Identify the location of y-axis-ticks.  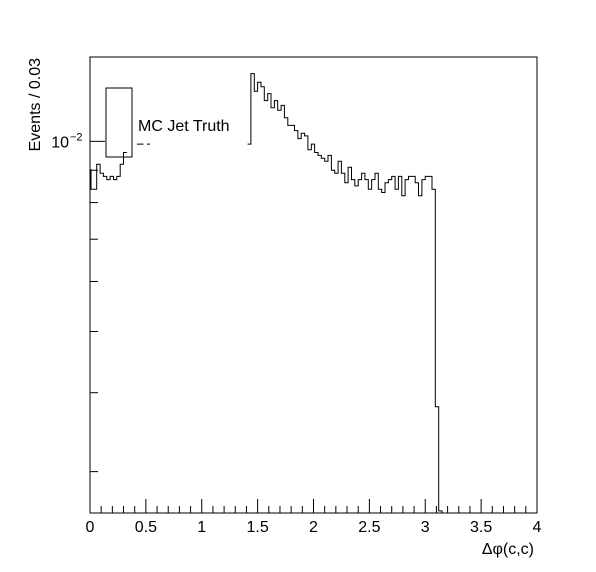
(97, 306).